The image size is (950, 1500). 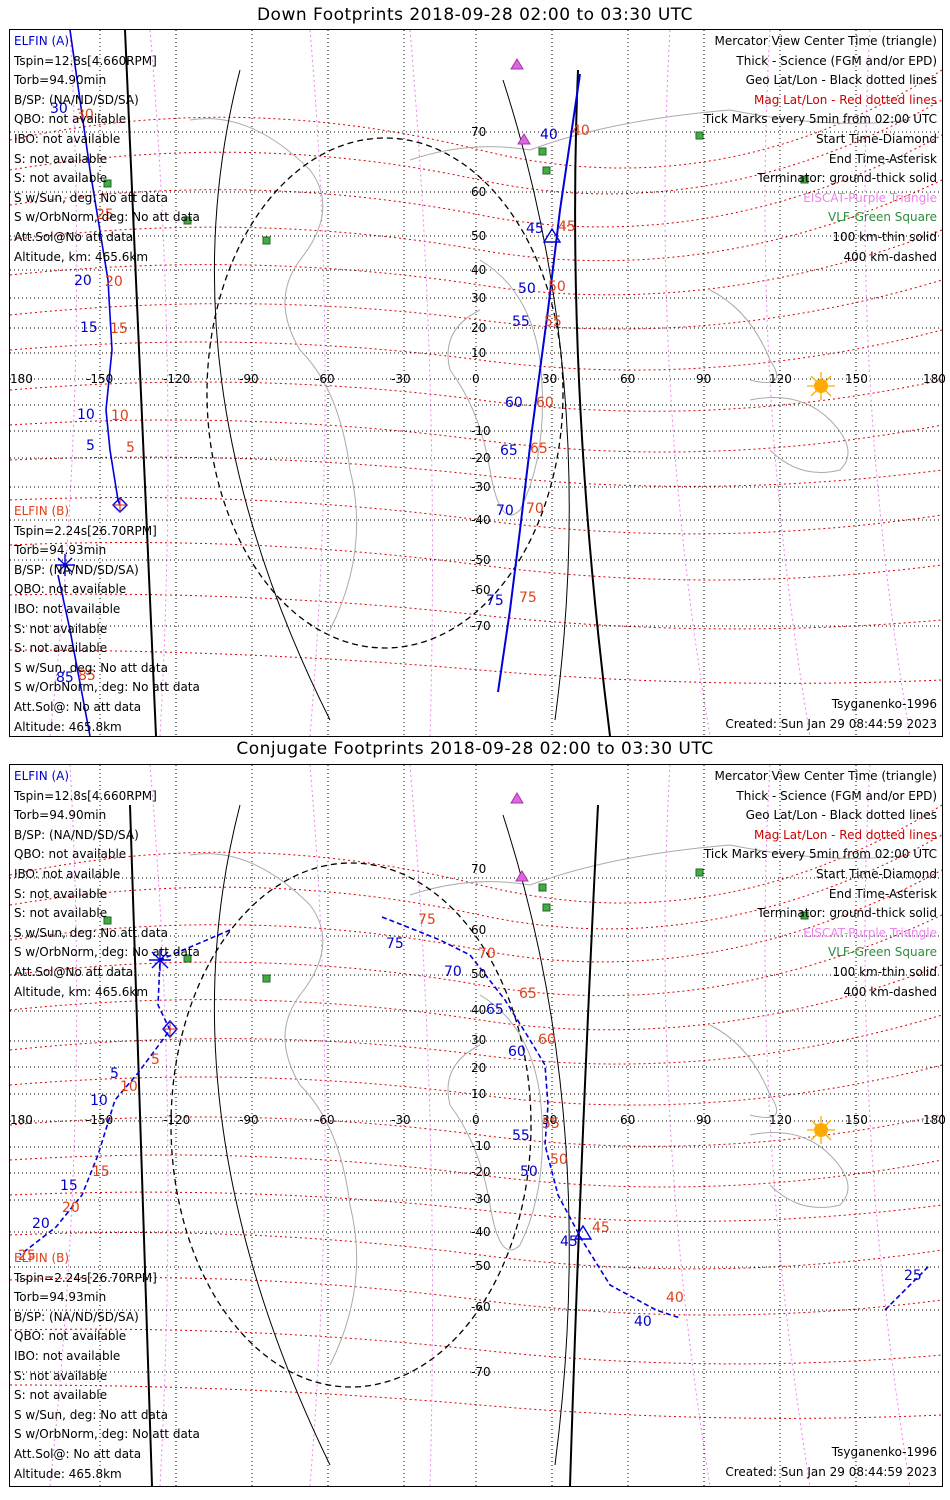 What do you see at coordinates (882, 158) in the screenshot?
I see `legend-line: End Time-Asterisk` at bounding box center [882, 158].